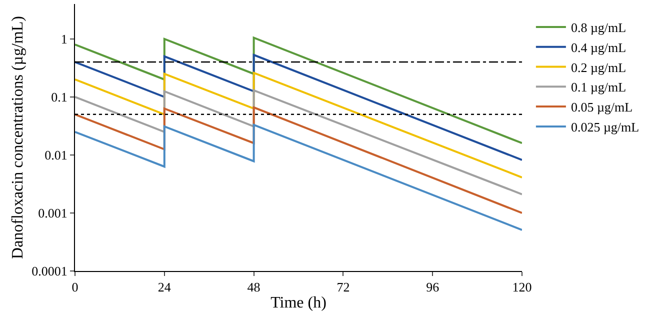  What do you see at coordinates (298, 303) in the screenshot?
I see `x-axis-title: Time (h)` at bounding box center [298, 303].